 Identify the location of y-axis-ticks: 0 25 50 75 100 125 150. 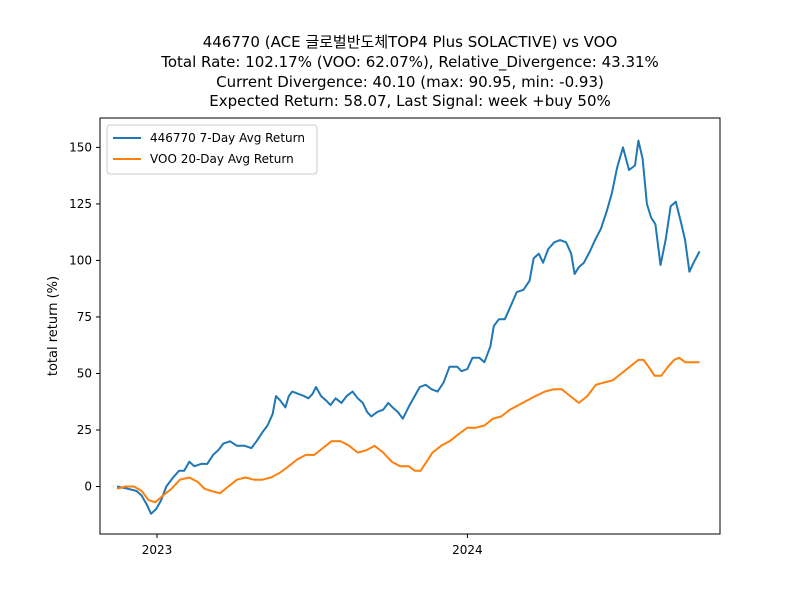
(84, 317).